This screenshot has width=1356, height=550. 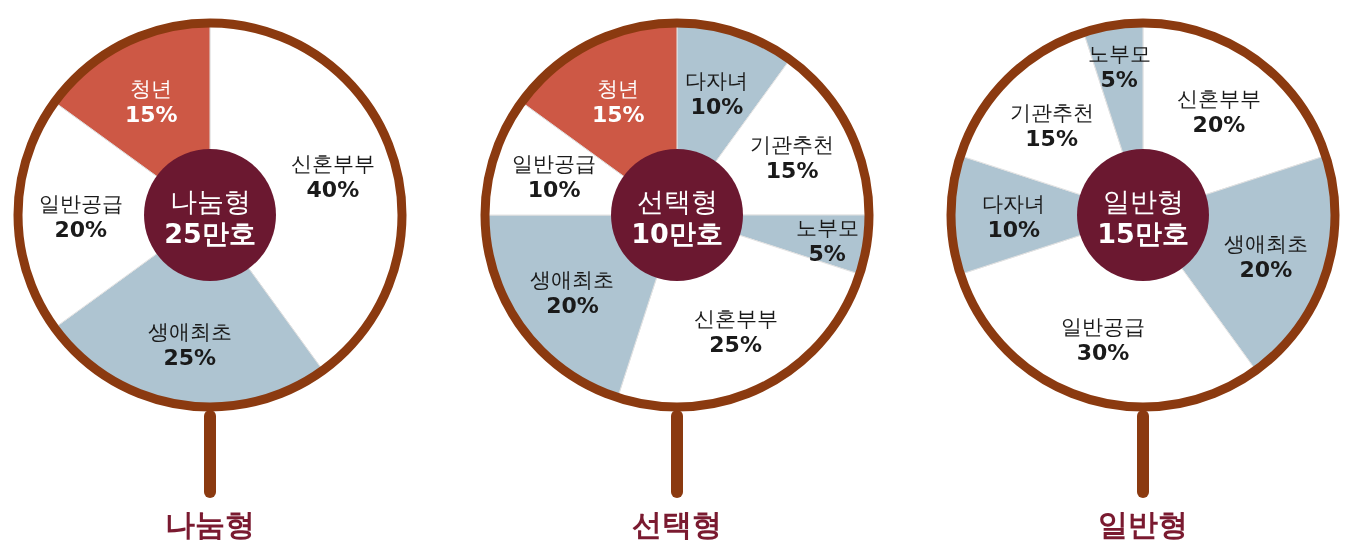 What do you see at coordinates (677, 233) in the screenshot?
I see `text: 10만호` at bounding box center [677, 233].